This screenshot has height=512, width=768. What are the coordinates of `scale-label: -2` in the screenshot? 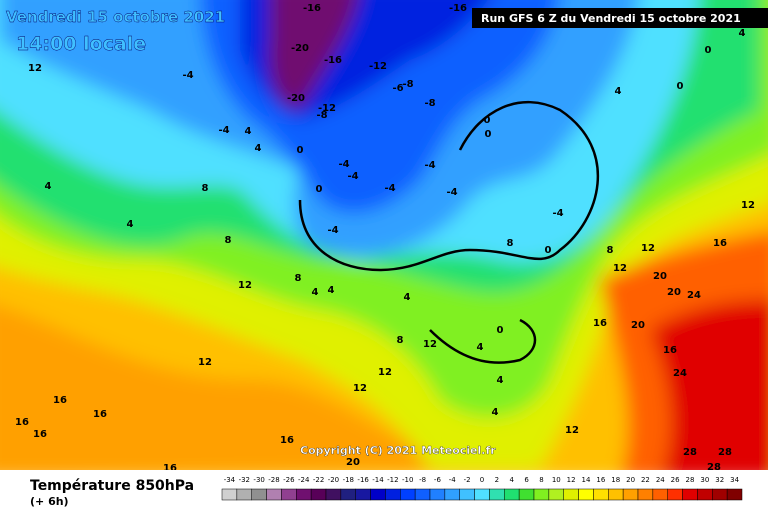 It's located at (467, 480).